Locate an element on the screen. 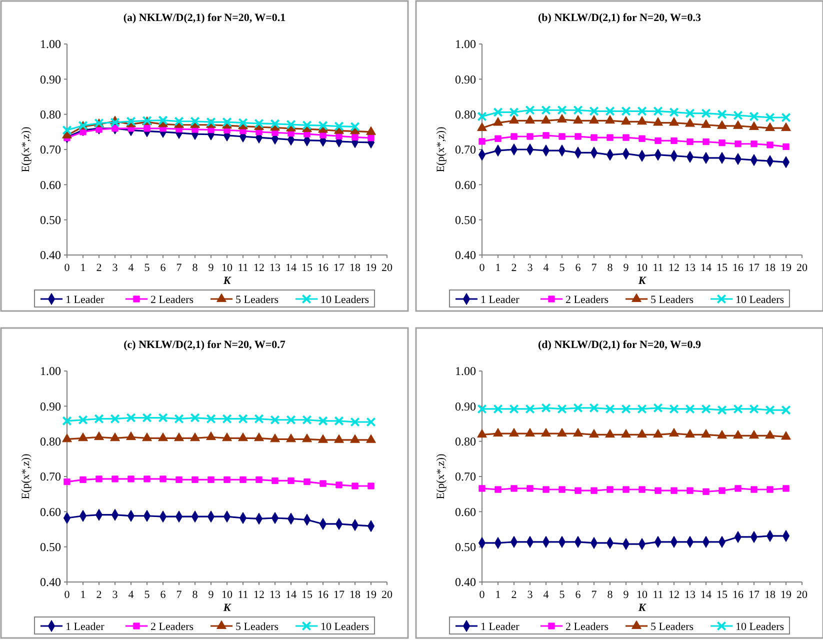  x-tick-label: 18 is located at coordinates (355, 268).